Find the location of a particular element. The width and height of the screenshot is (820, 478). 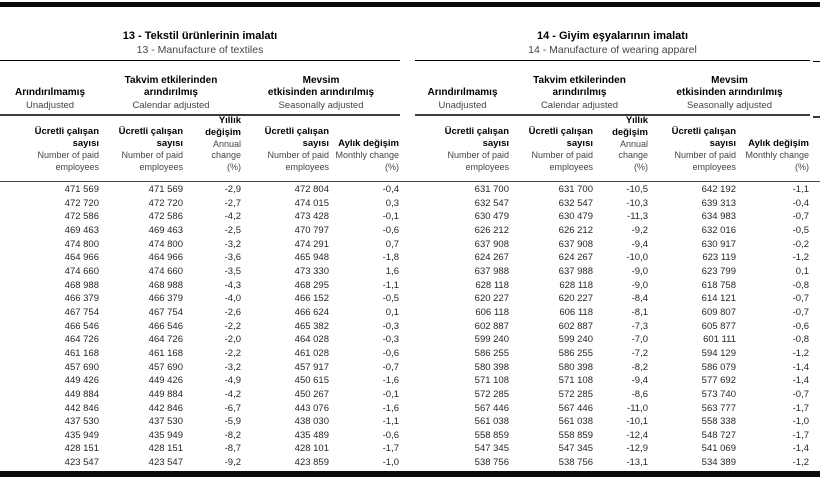

table-cell: -2,2 is located at coordinates (232, 326).